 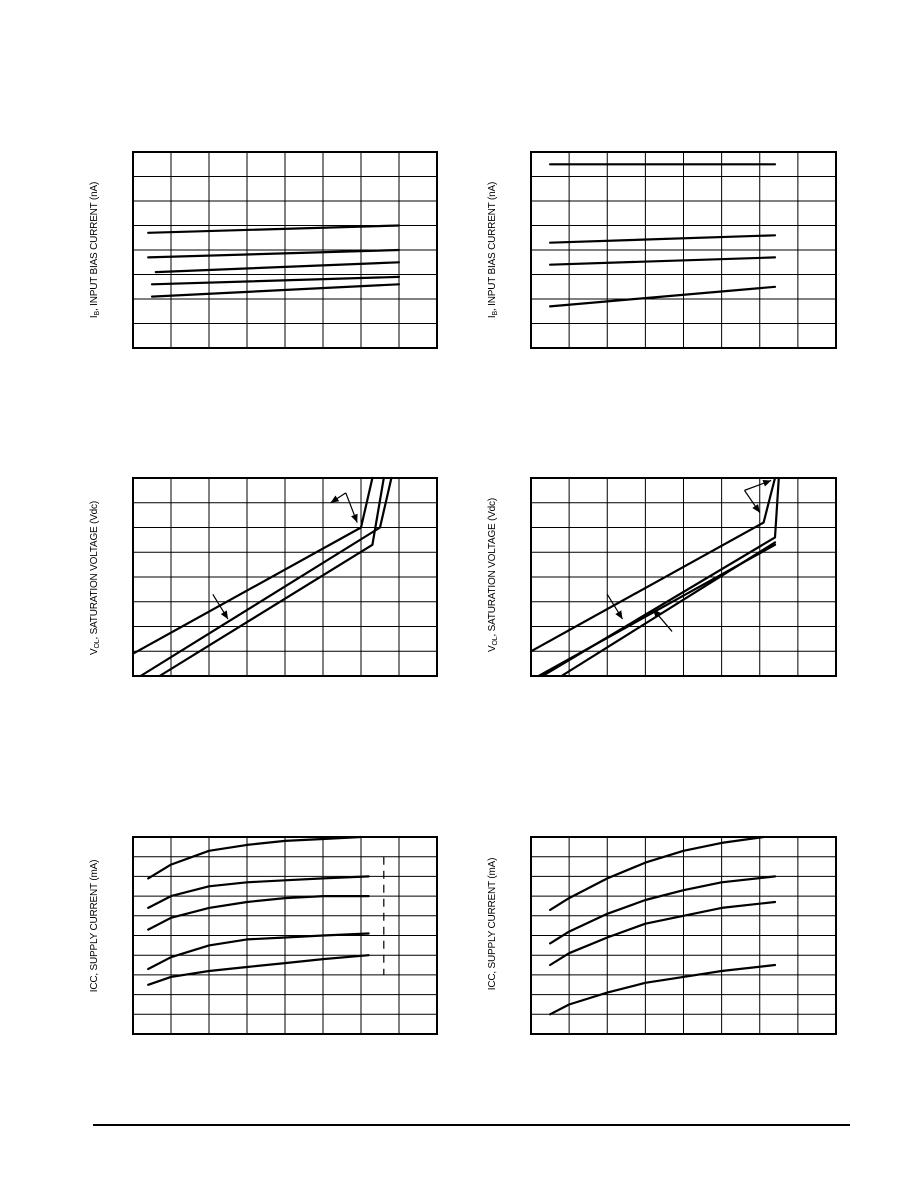 I want to click on chart-ib-right, so click(x=683, y=250).